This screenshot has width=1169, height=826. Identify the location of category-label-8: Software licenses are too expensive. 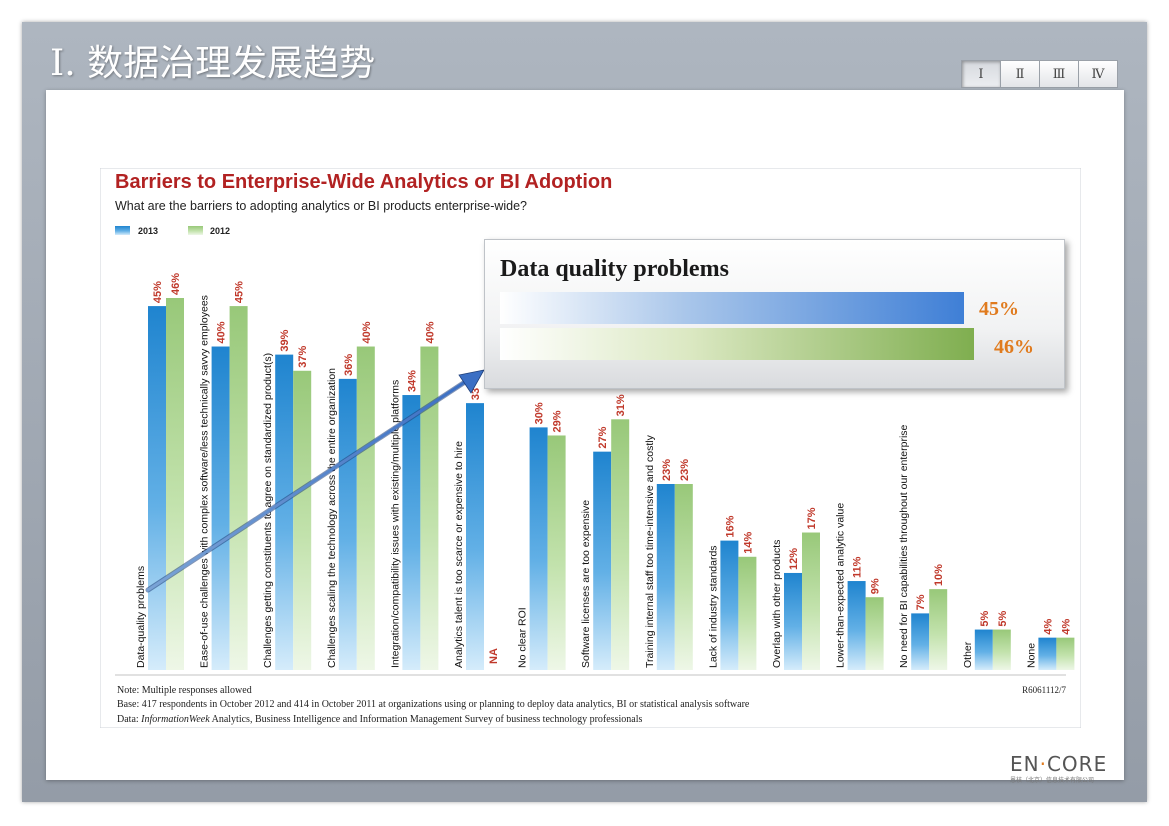
(586, 584).